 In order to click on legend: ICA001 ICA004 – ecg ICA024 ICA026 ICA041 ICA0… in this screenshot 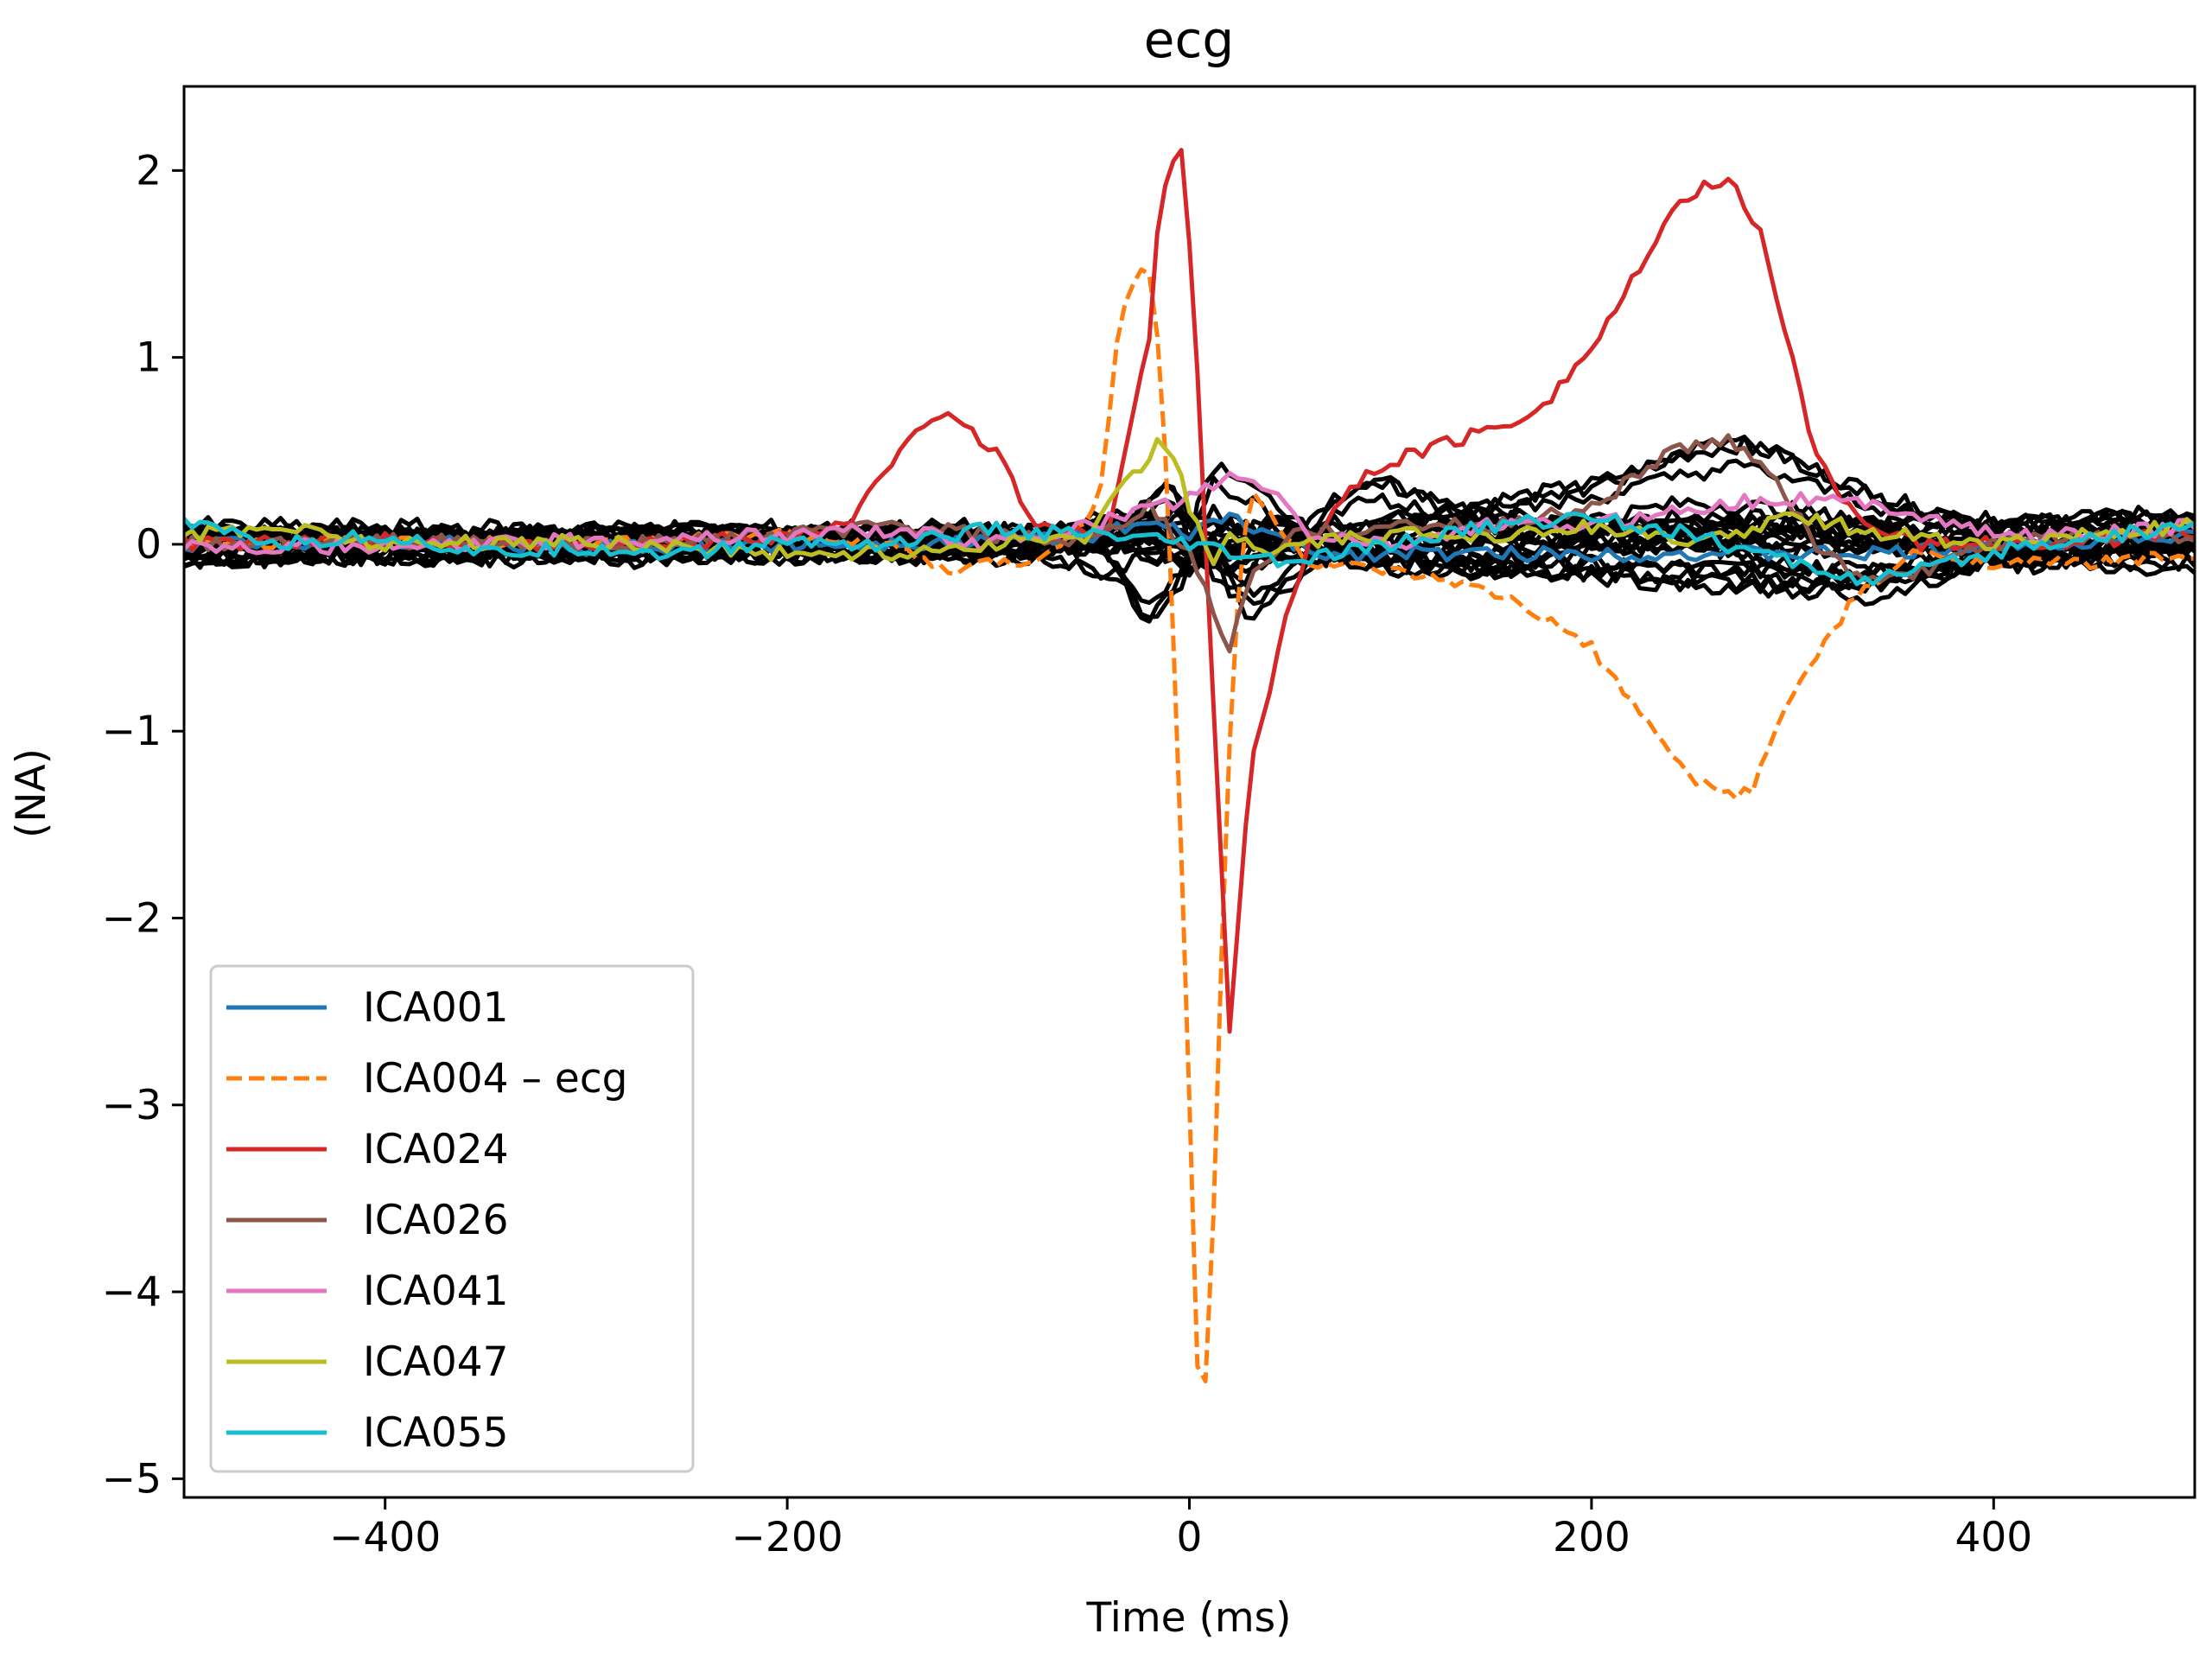, I will do `click(452, 1218)`.